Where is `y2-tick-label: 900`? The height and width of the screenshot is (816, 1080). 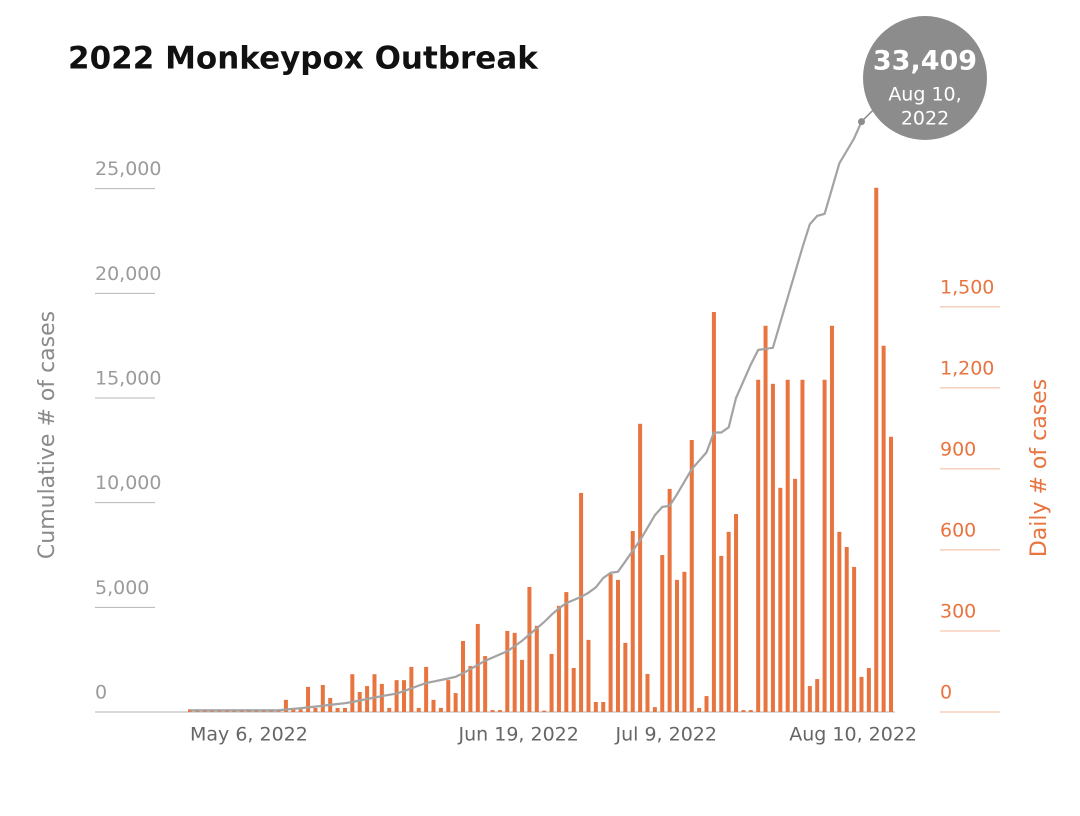
y2-tick-label: 900 is located at coordinates (958, 449).